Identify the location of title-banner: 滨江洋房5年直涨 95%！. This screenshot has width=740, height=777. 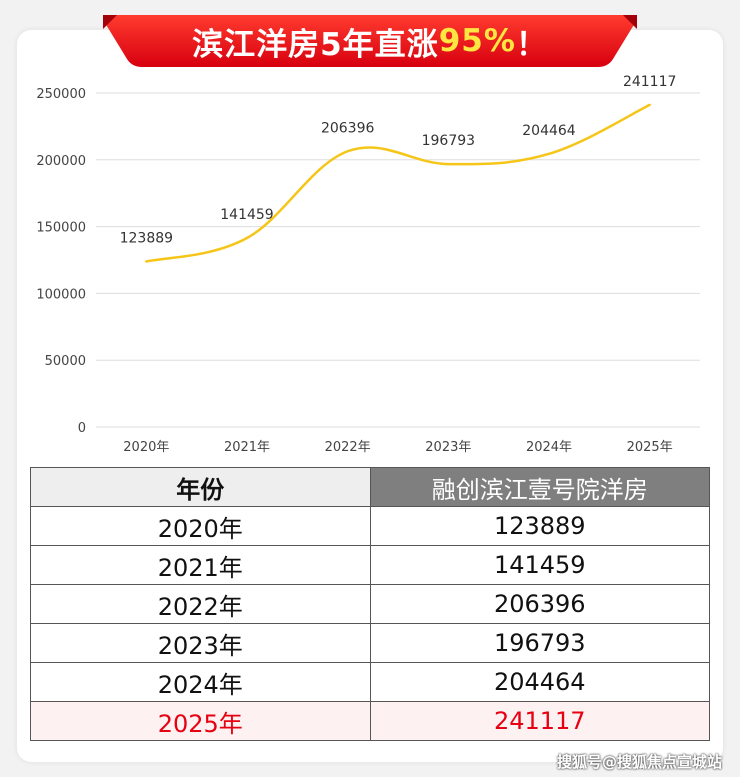
(370, 41).